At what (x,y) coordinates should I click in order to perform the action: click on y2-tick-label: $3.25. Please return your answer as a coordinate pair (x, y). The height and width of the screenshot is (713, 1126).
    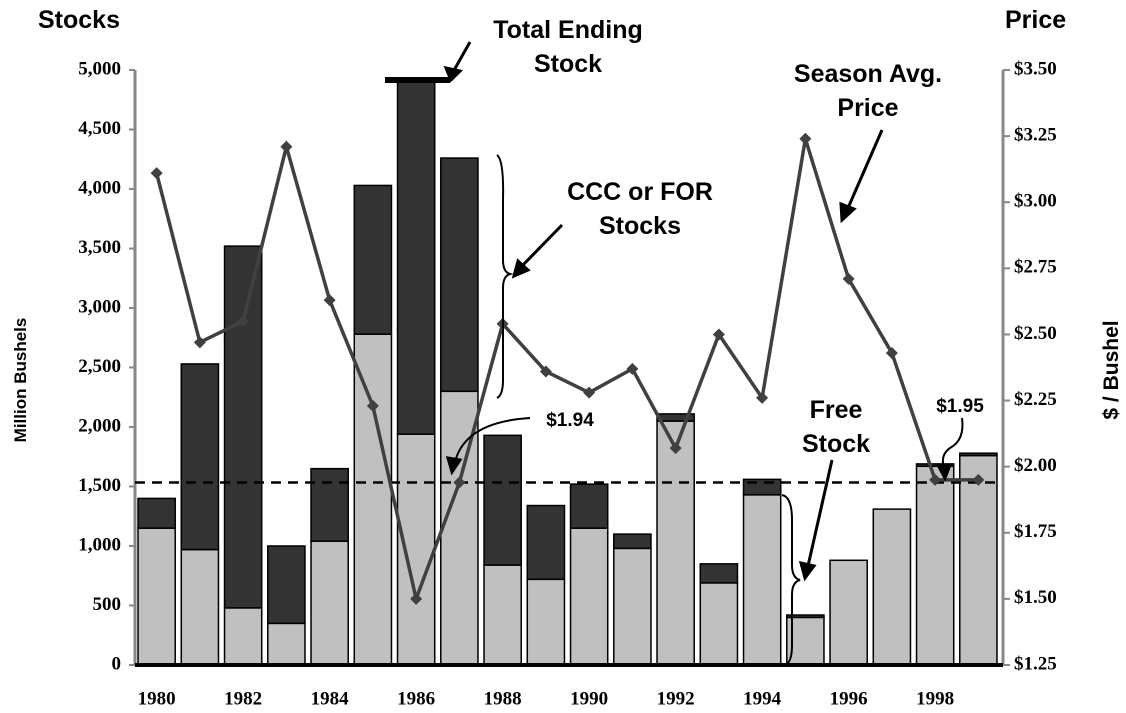
    Looking at the image, I should click on (1035, 134).